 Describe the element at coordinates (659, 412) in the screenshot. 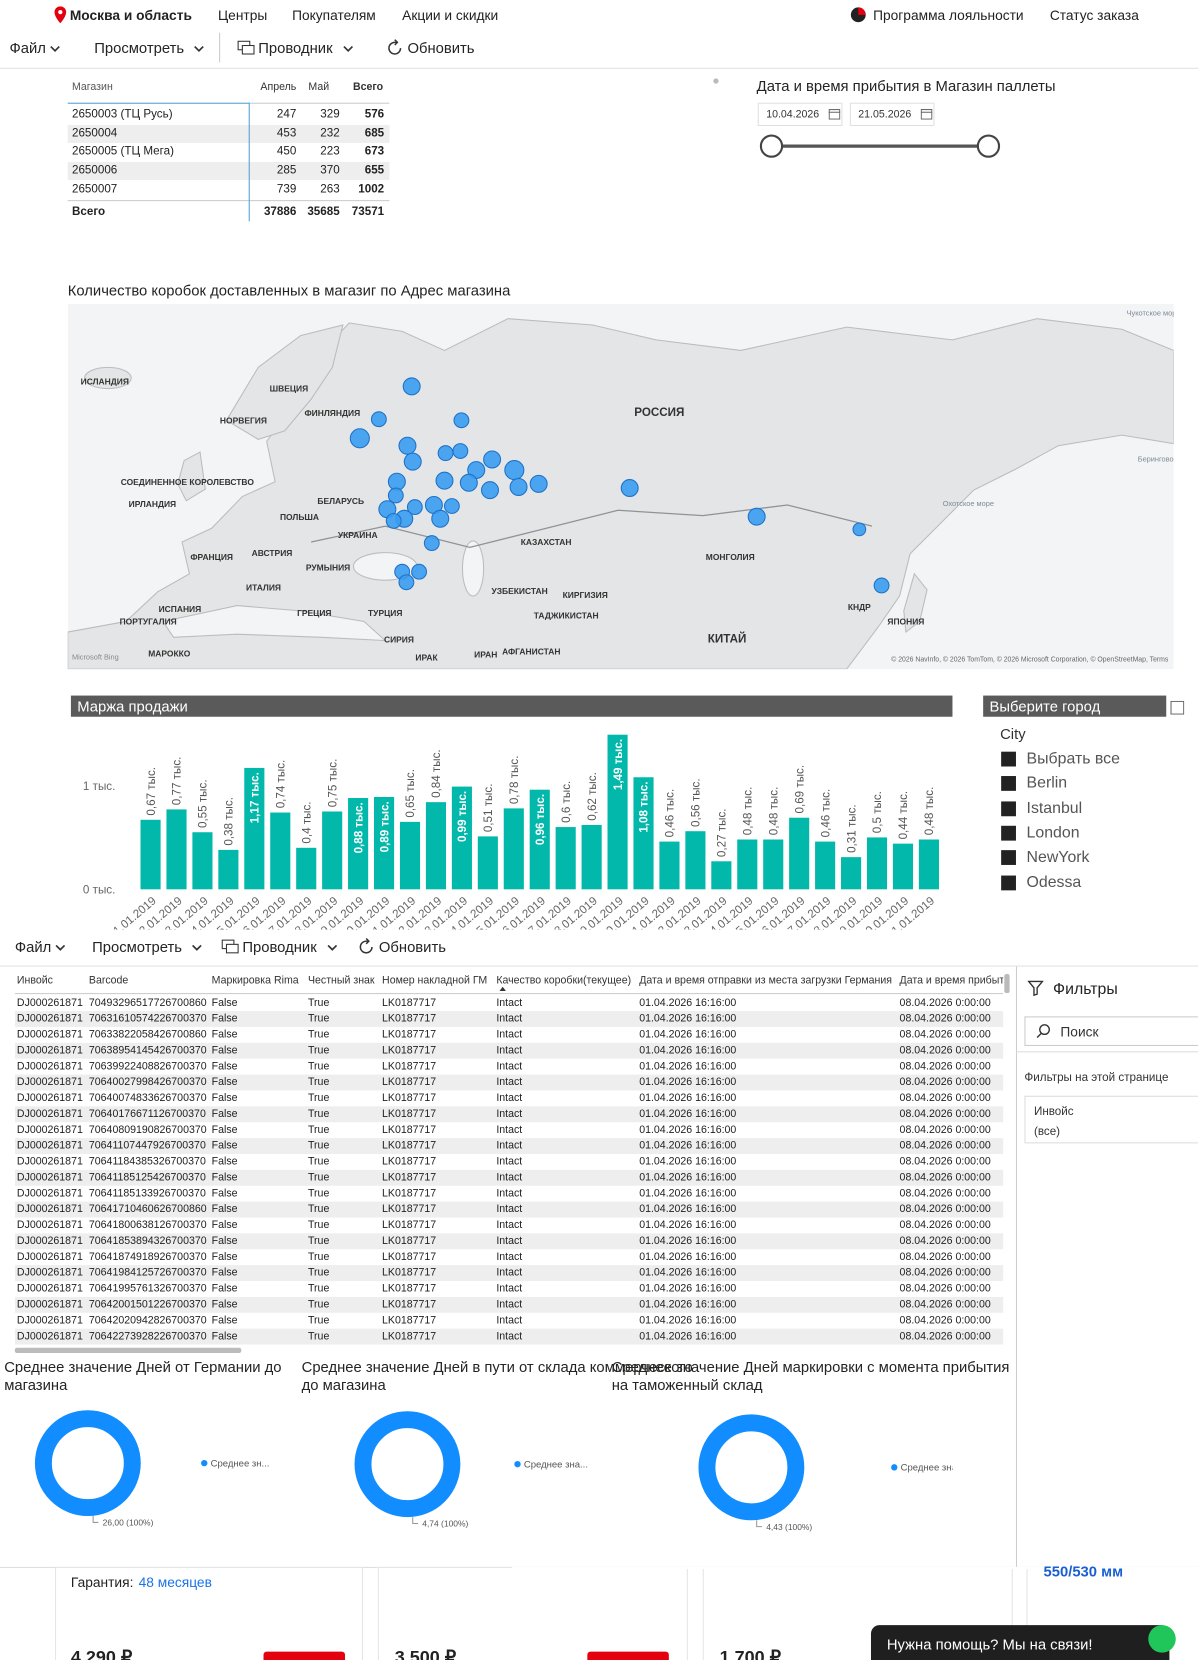

I see `map-label: РОССИЯ` at that location.